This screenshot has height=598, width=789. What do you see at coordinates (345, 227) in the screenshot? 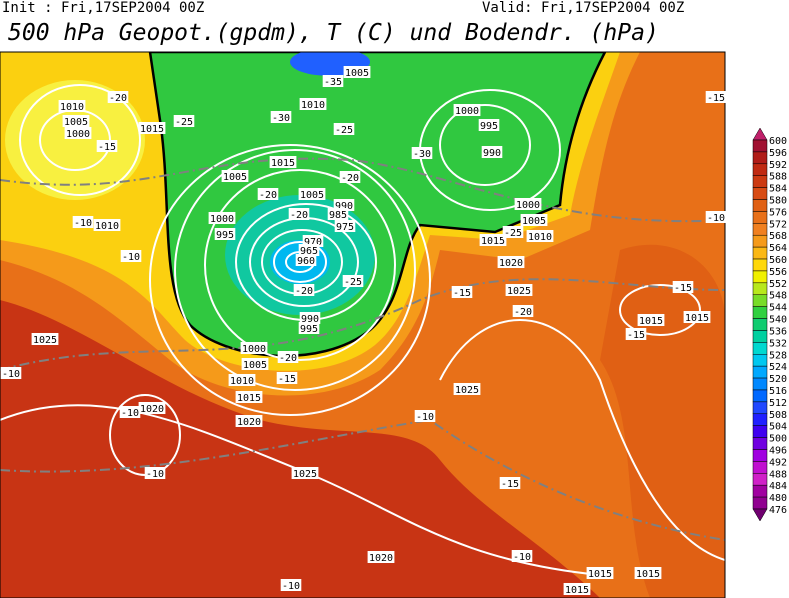
I see `contour-label: 975` at bounding box center [345, 227].